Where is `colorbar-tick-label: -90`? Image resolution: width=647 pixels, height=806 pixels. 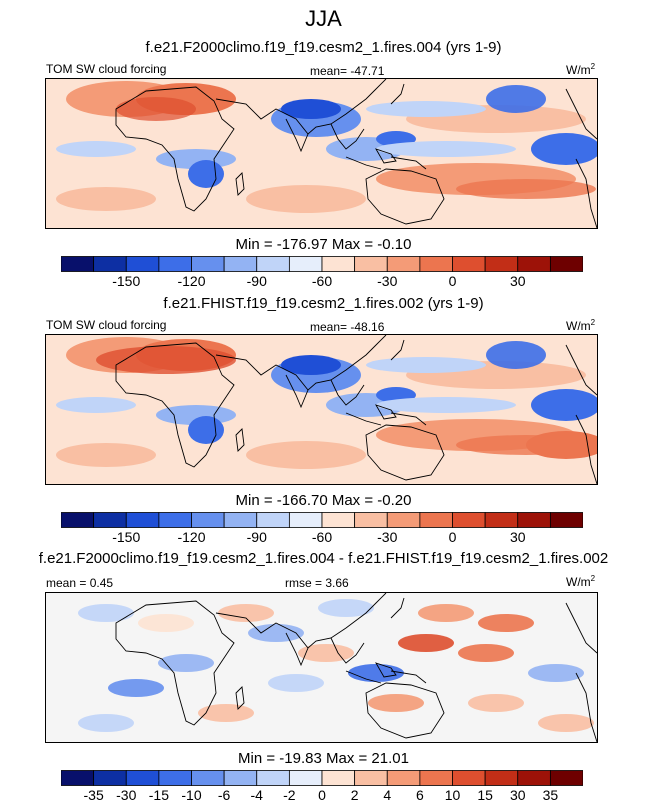 colorbar-tick-label: -90 is located at coordinates (256, 281).